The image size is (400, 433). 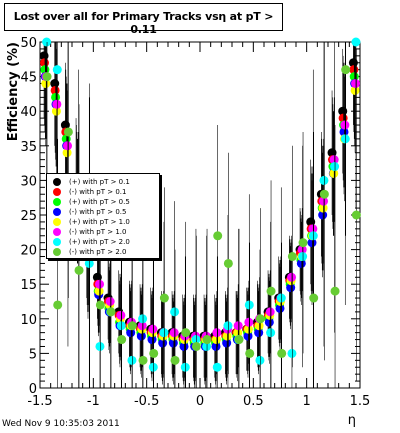 I want to click on y-tick-label: 50, so click(x=28, y=43).